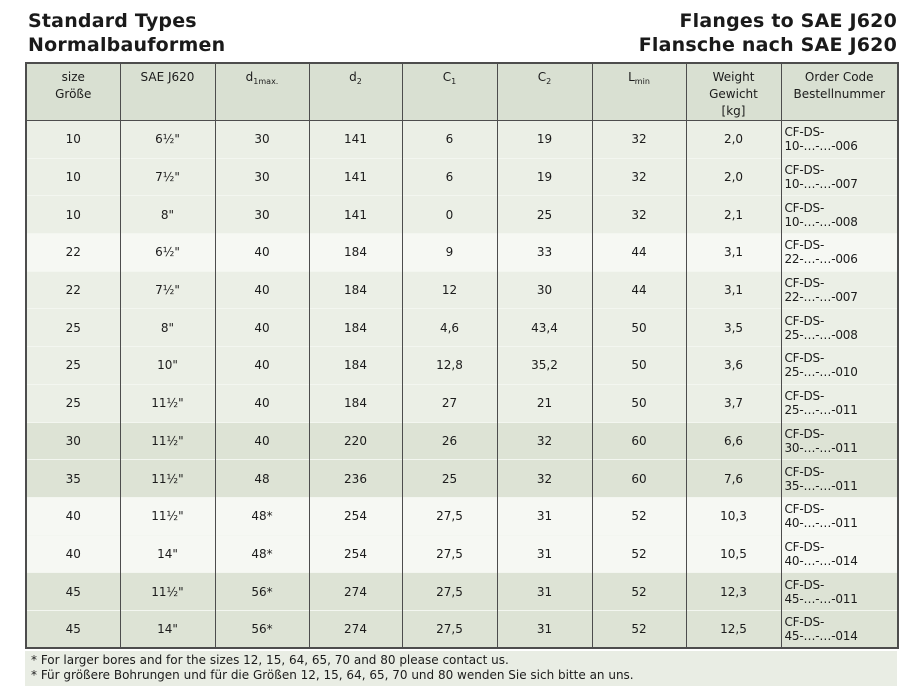 The width and height of the screenshot is (922, 692). What do you see at coordinates (839, 478) in the screenshot?
I see `cell-order: CF-DS-35-…-…-011` at bounding box center [839, 478].